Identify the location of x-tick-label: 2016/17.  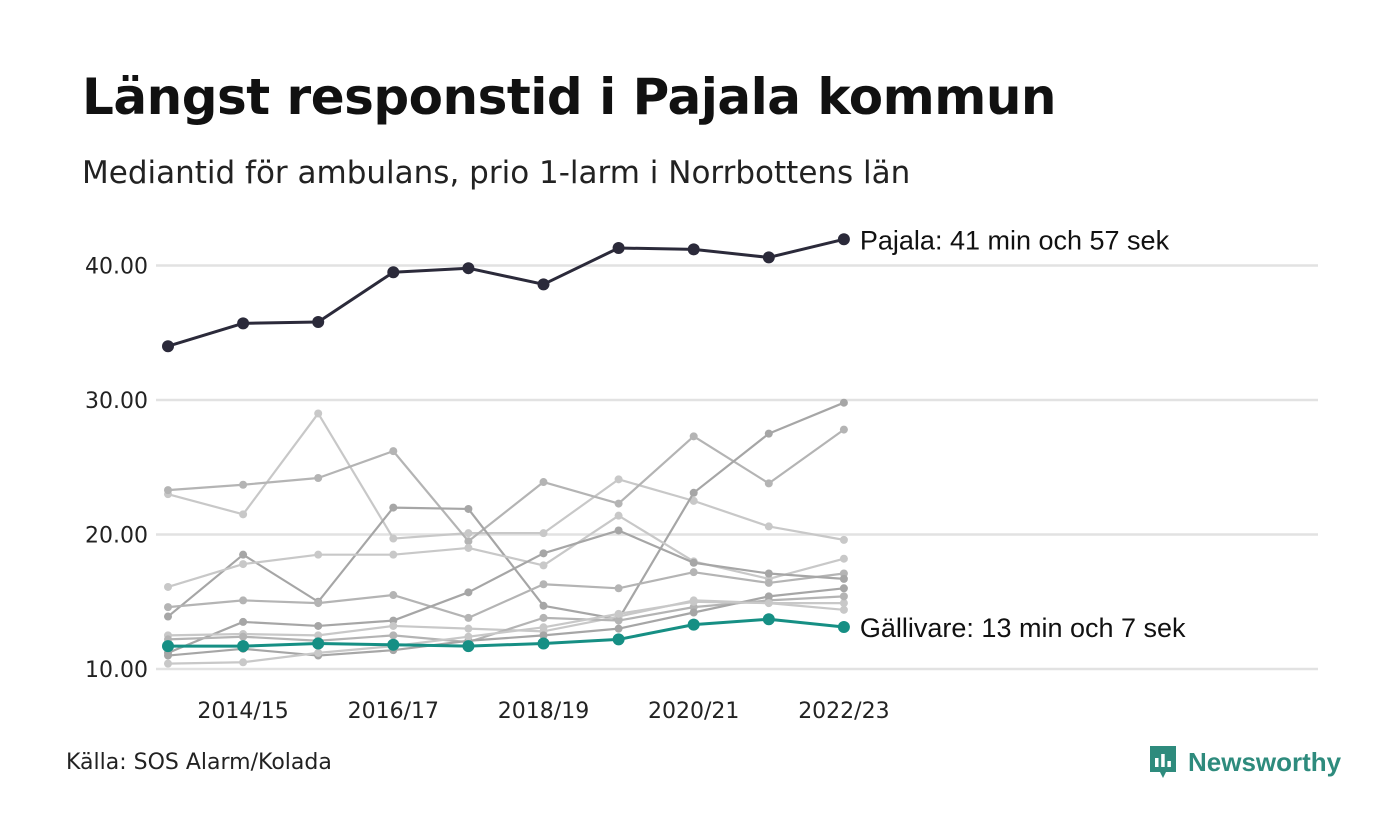
(393, 711).